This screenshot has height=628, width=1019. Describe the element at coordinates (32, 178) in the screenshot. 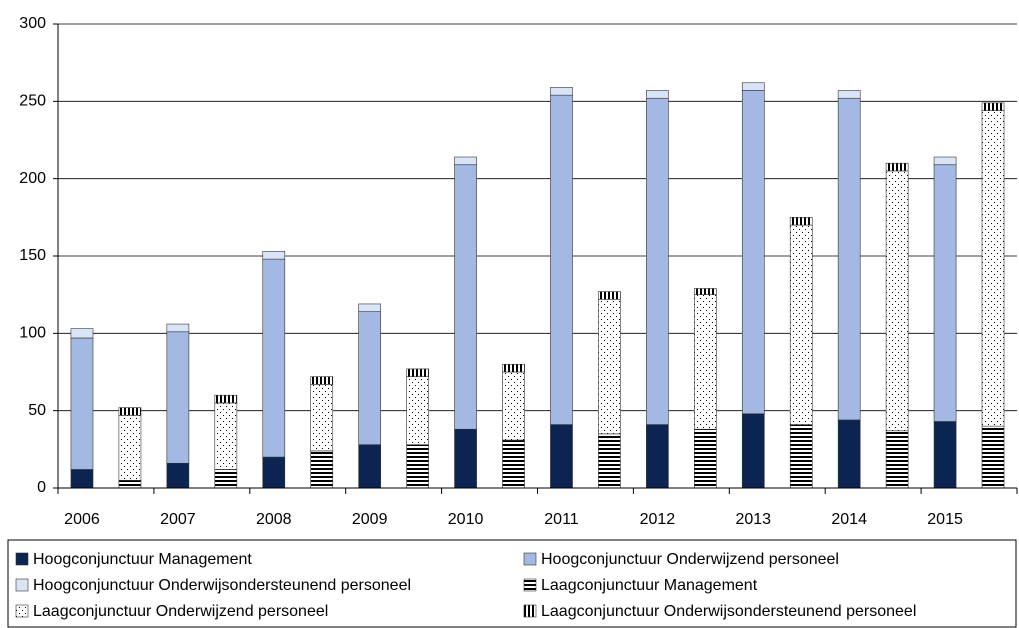

I see `y-tick-label: 200` at that location.